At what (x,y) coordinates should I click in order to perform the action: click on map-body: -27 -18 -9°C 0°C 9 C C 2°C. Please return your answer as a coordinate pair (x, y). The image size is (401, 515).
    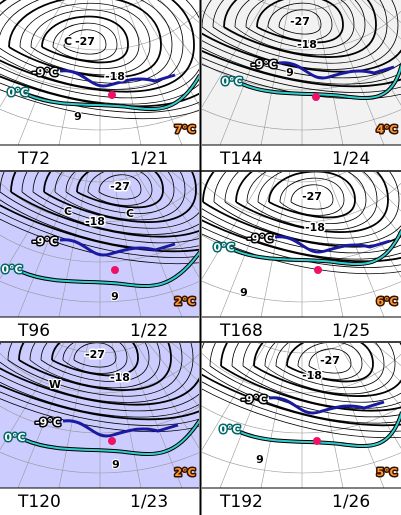
    Looking at the image, I should click on (99, 244).